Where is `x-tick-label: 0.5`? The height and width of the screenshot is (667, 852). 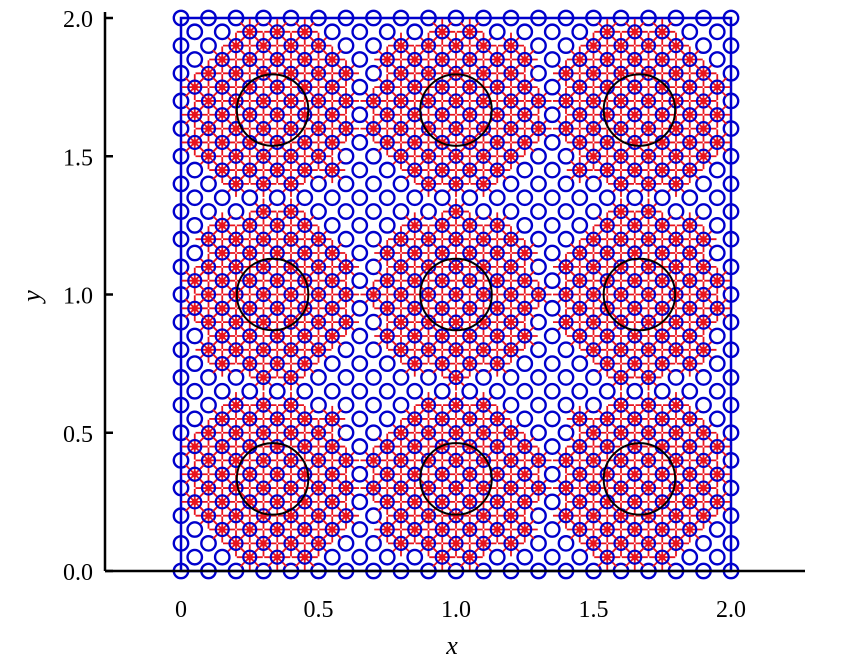 x-tick-label: 0.5 is located at coordinates (319, 610).